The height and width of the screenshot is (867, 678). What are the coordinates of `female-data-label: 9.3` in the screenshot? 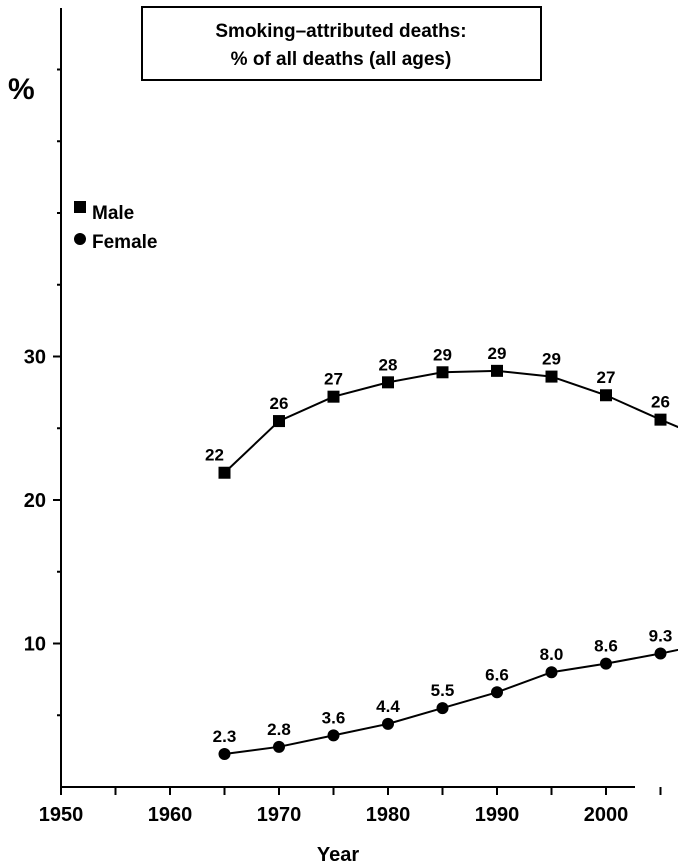 It's located at (661, 636).